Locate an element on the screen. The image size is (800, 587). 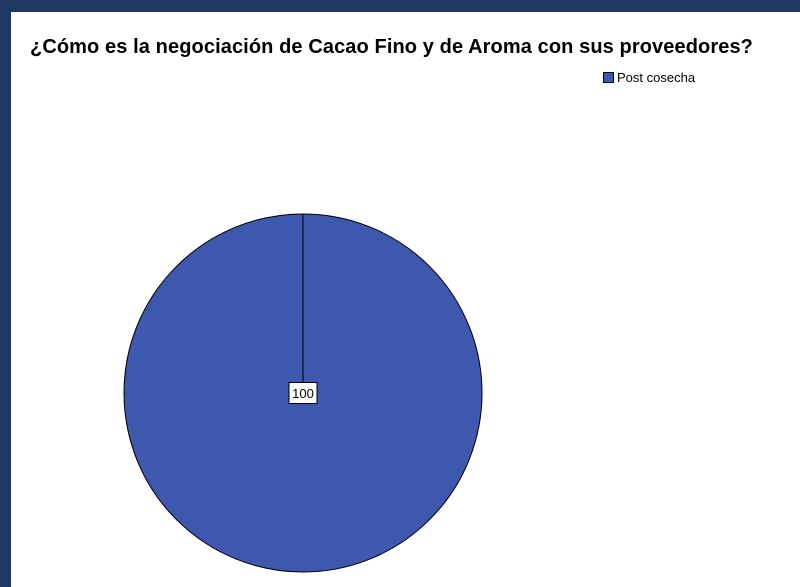
data-label-text: 100 is located at coordinates (303, 393).